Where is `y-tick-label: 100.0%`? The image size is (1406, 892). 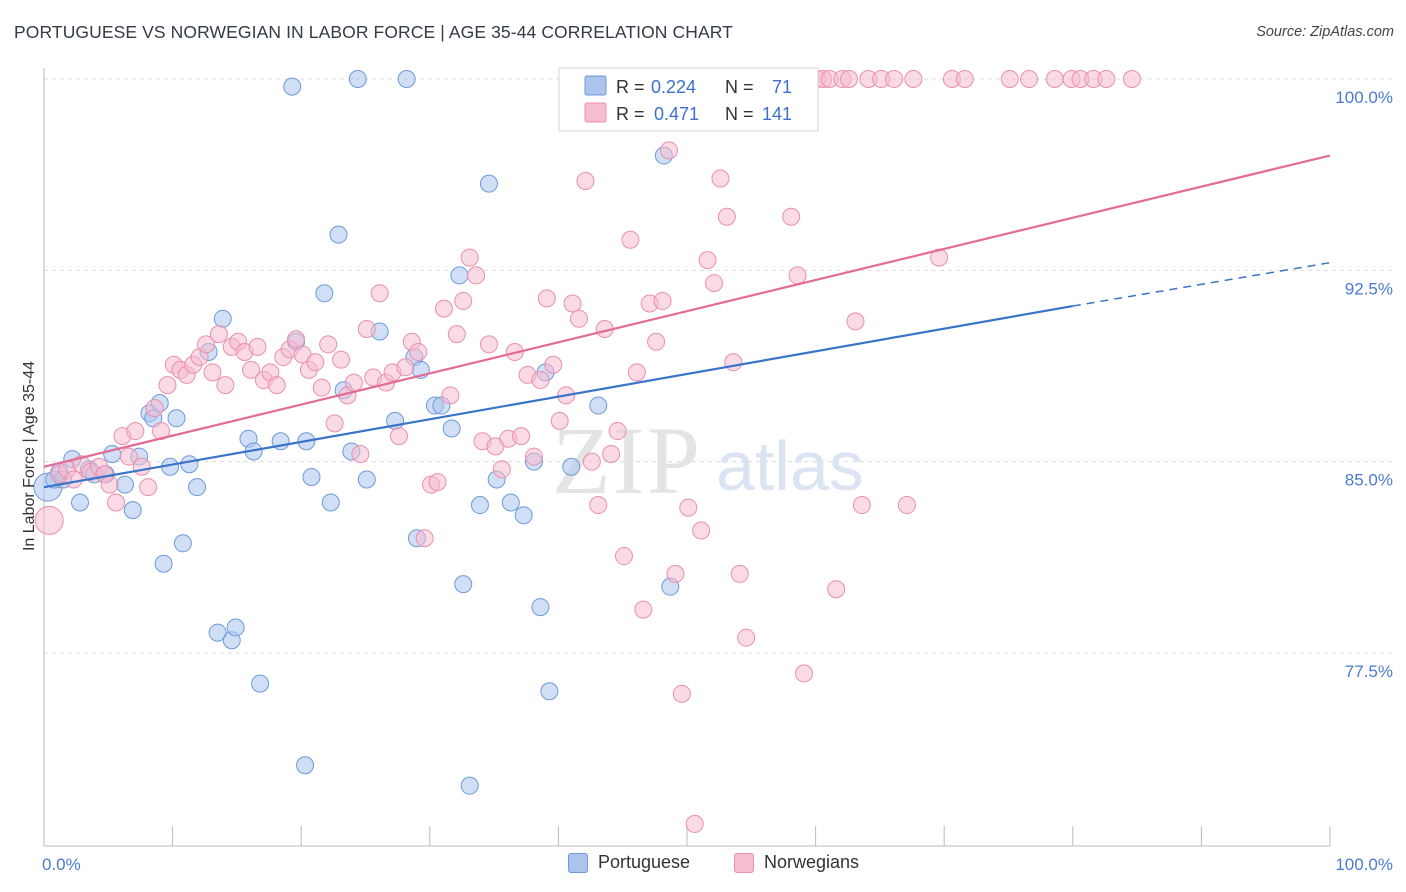 y-tick-label: 100.0% is located at coordinates (1364, 97).